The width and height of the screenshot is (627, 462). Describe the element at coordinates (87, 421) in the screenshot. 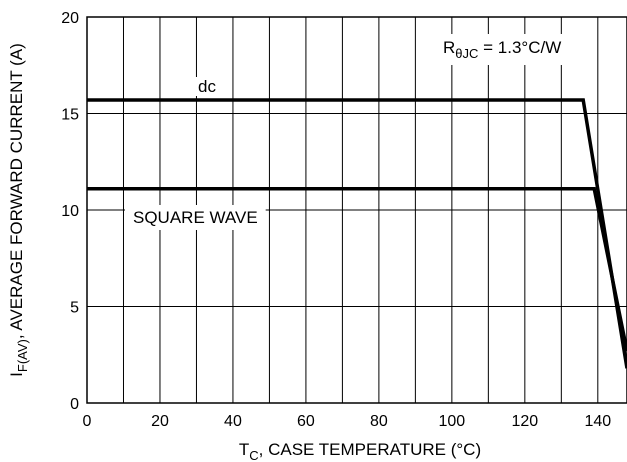

I see `x-tick-label: 0` at that location.